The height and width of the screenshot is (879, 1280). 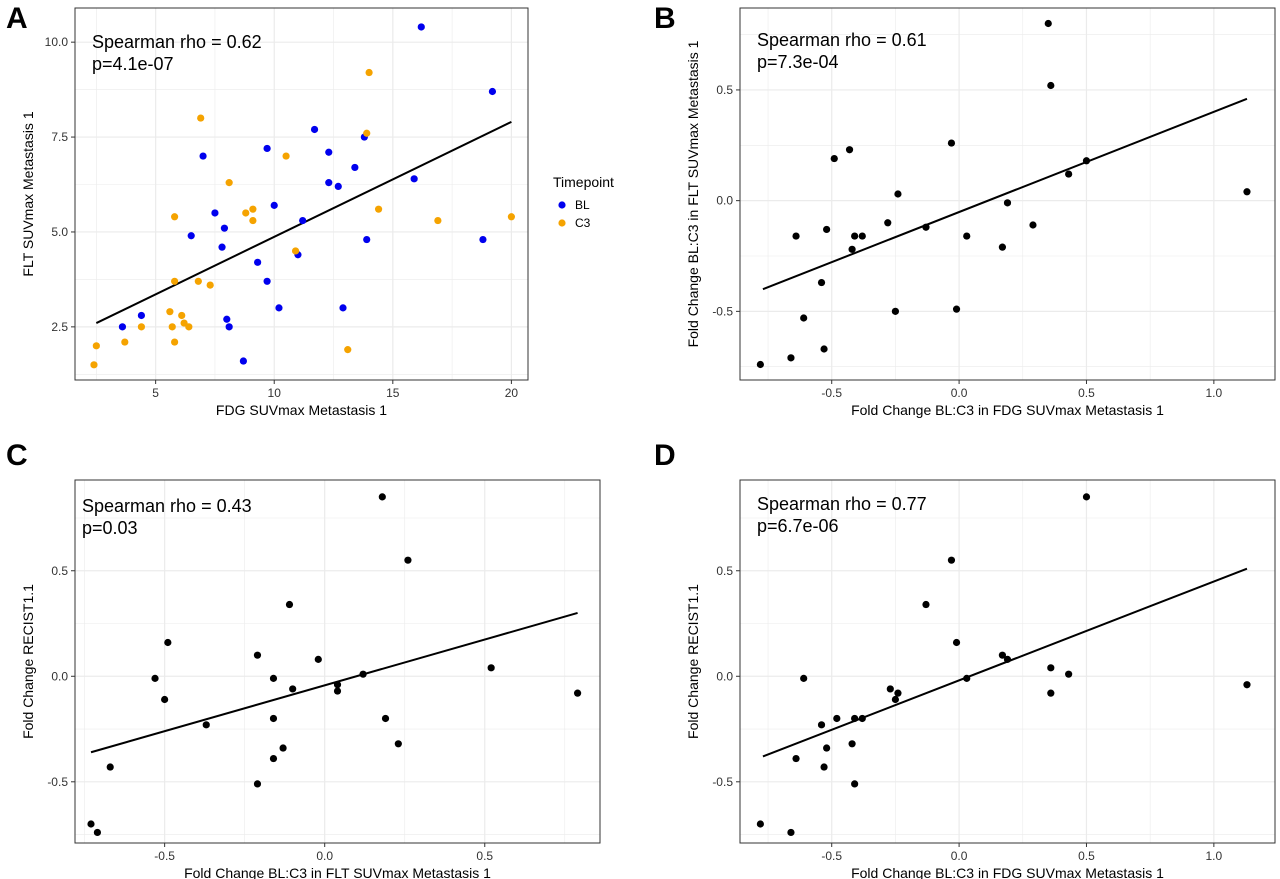 I want to click on panel-d-y-tick-label: 0.0, so click(x=724, y=676).